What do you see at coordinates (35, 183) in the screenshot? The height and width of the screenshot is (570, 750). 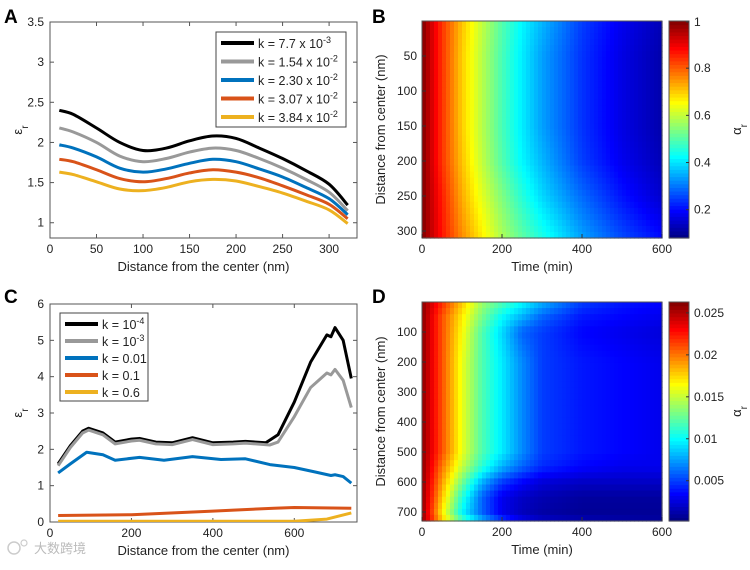 I see `y-tick-label: 1.5` at bounding box center [35, 183].